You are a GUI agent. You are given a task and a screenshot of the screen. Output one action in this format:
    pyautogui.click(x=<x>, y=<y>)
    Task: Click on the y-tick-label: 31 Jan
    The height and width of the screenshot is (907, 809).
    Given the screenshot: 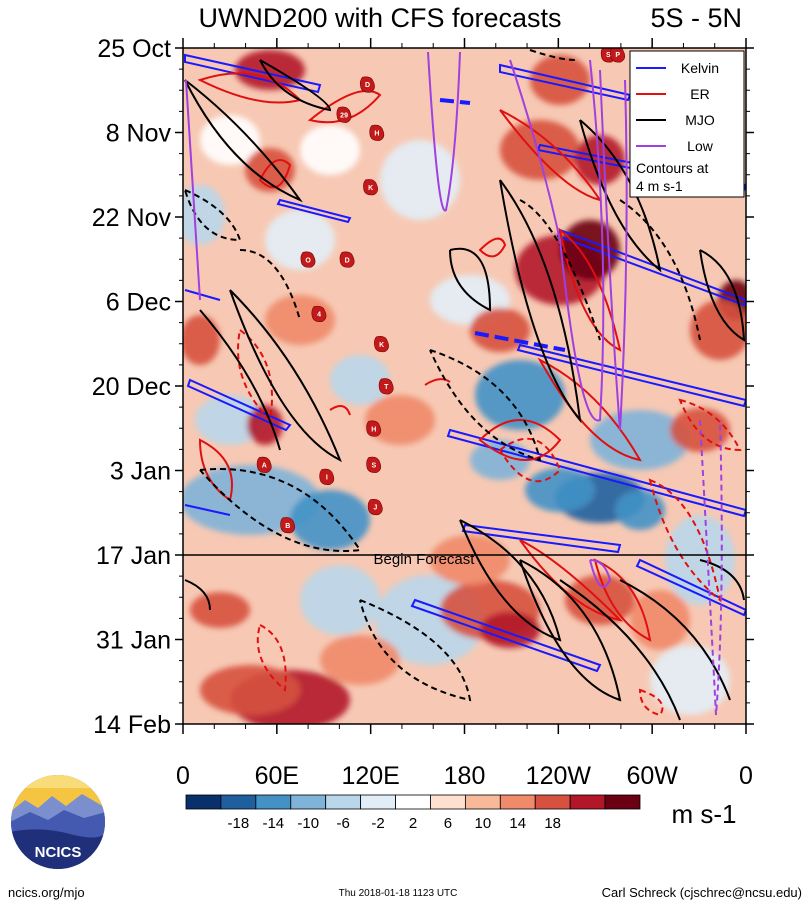 What is the action you would take?
    pyautogui.click(x=133, y=641)
    